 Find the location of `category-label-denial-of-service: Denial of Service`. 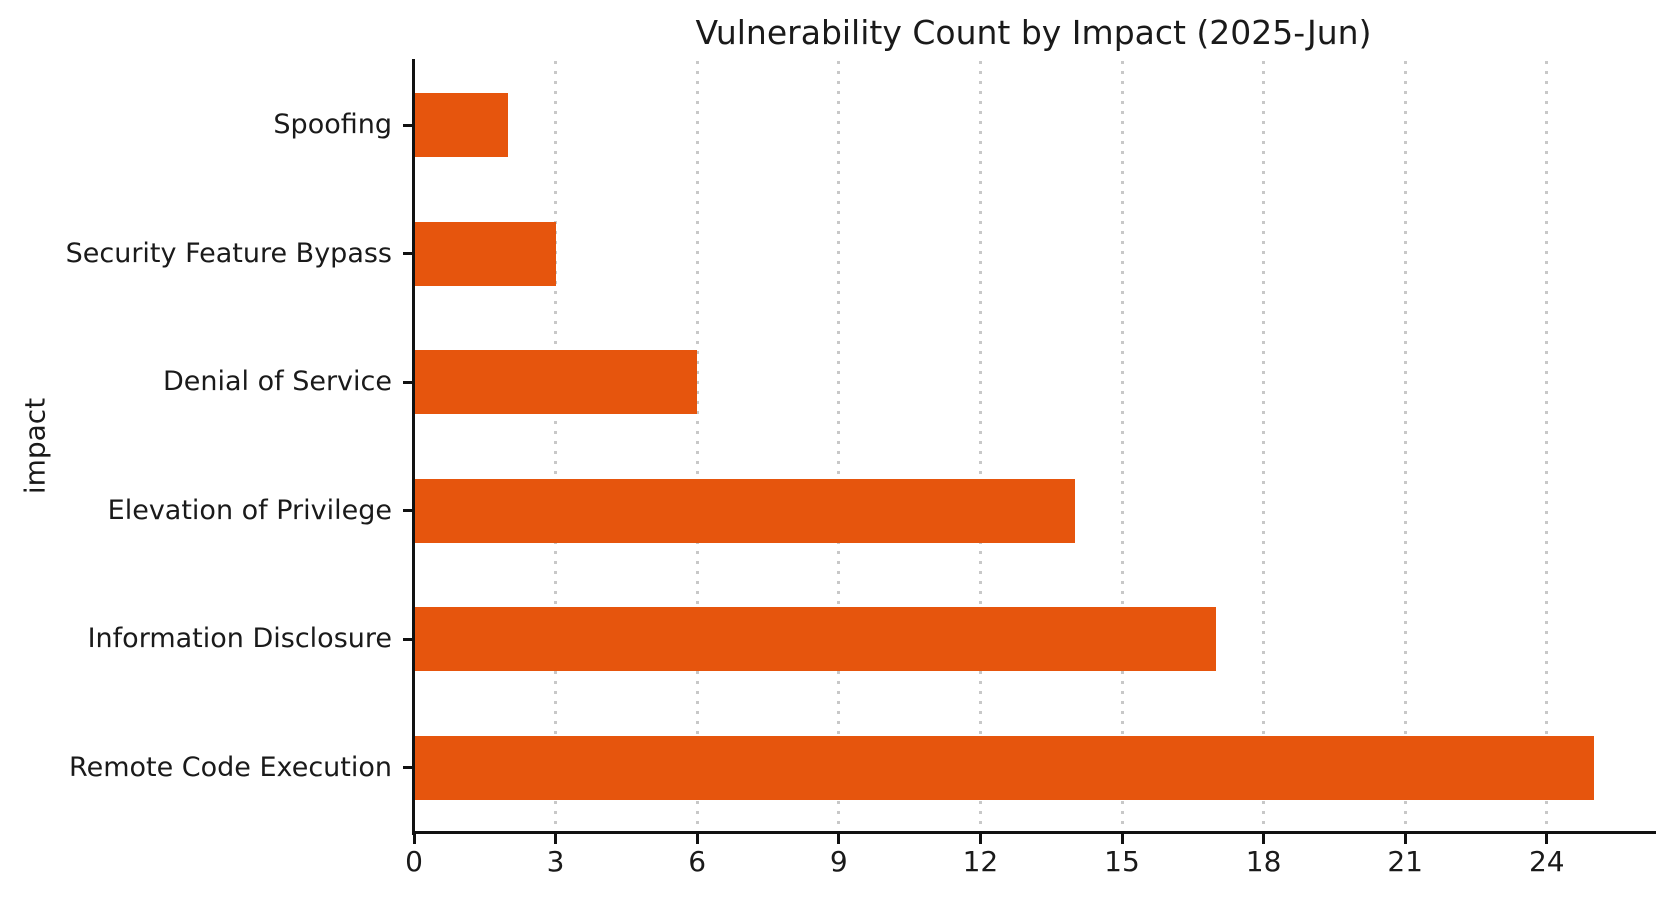

category-label-denial-of-service: Denial of Service is located at coordinates (277, 382).